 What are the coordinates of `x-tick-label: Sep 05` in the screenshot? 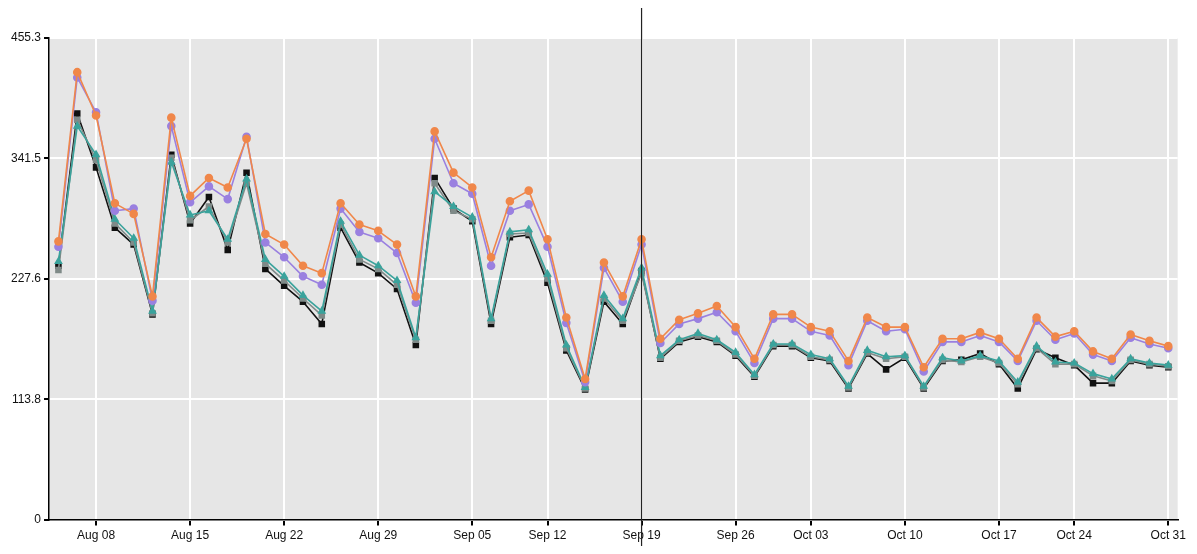 It's located at (472, 535).